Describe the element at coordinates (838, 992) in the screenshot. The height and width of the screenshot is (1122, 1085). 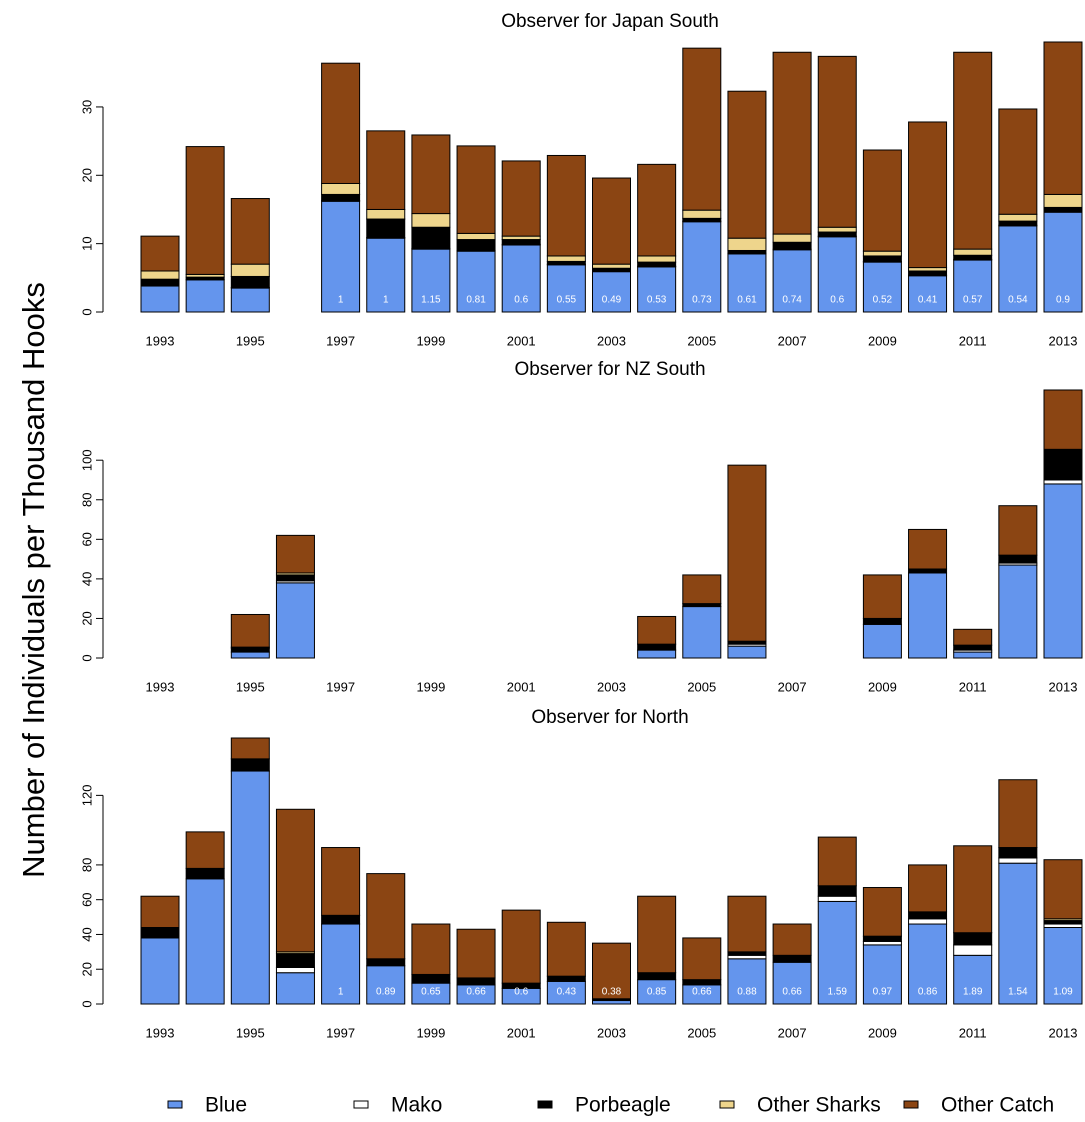
I see `bar-label: 1.59` at that location.